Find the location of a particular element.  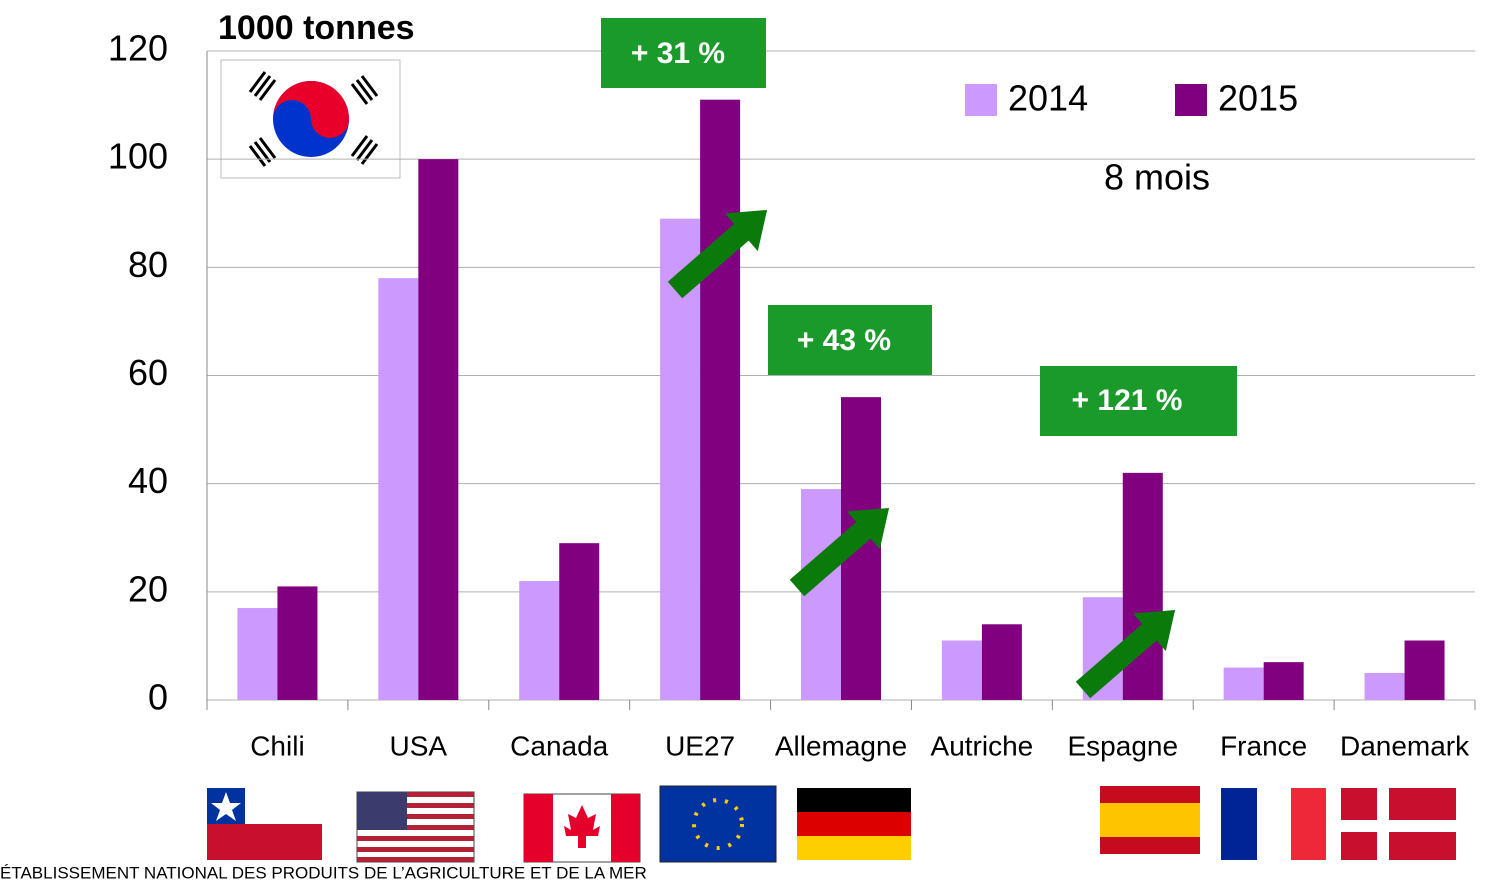

x-tick-label: Espagne is located at coordinates (1123, 745).